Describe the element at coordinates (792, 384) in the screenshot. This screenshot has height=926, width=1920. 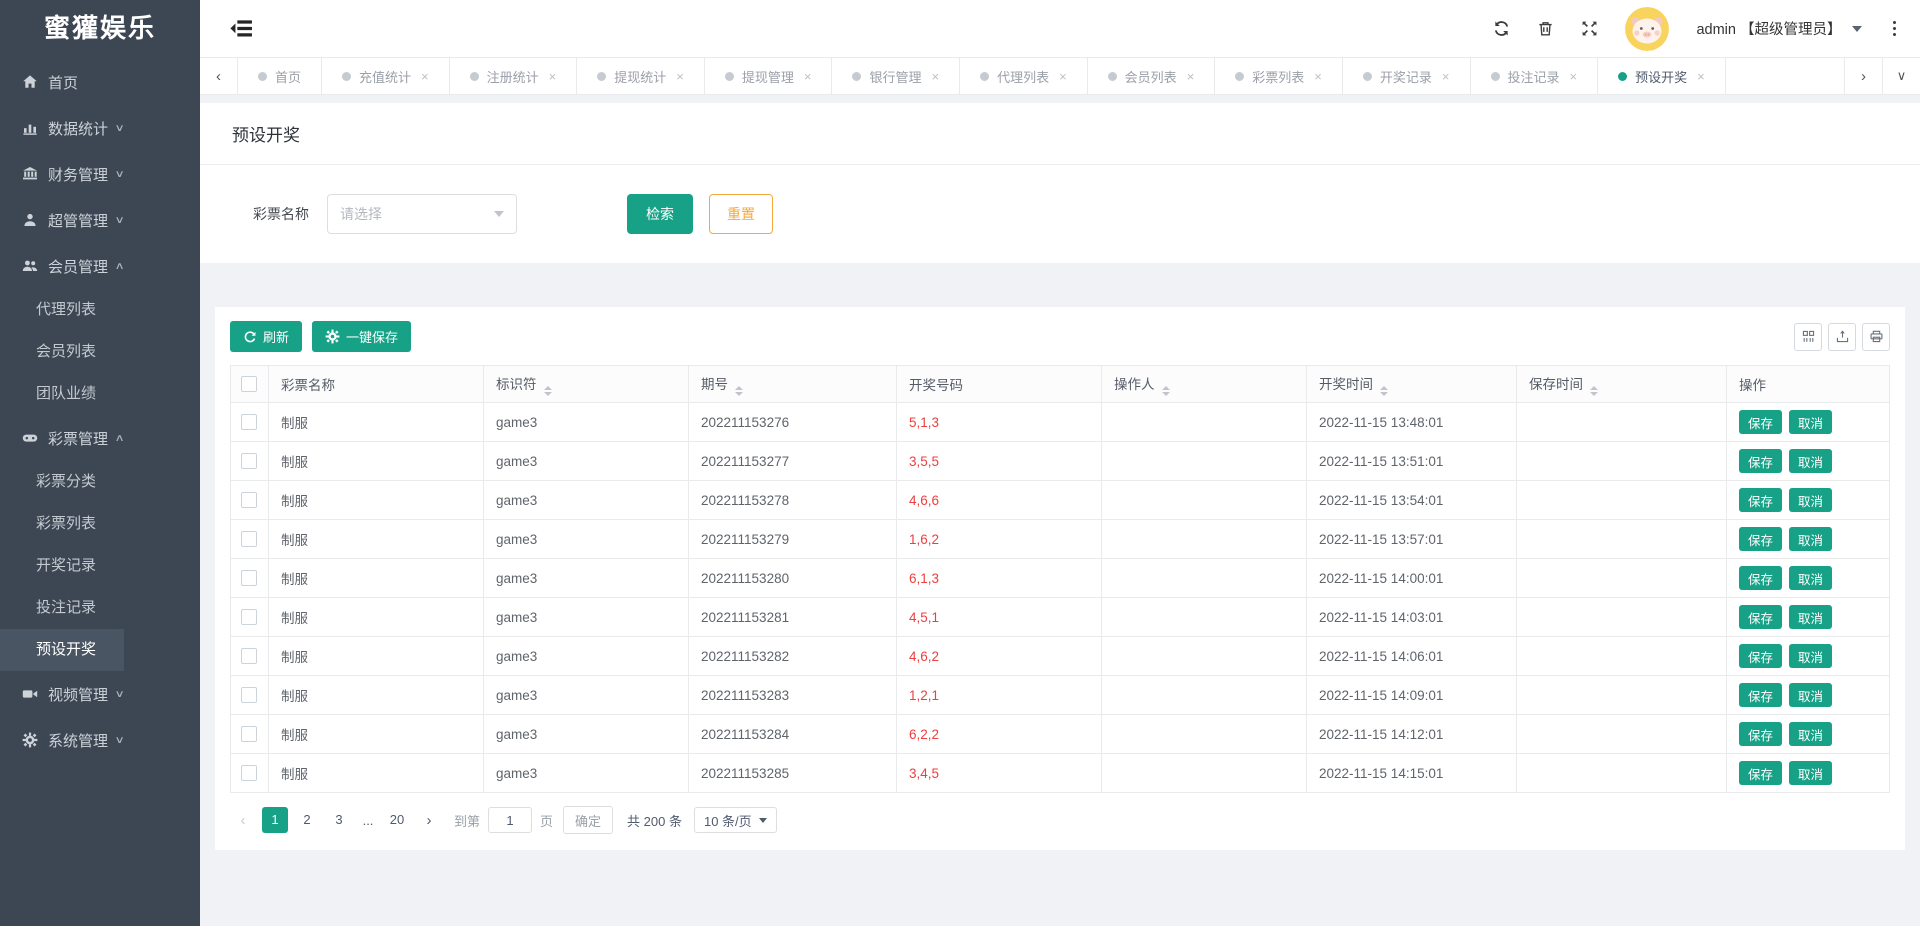
I see `column-header: 期号` at that location.